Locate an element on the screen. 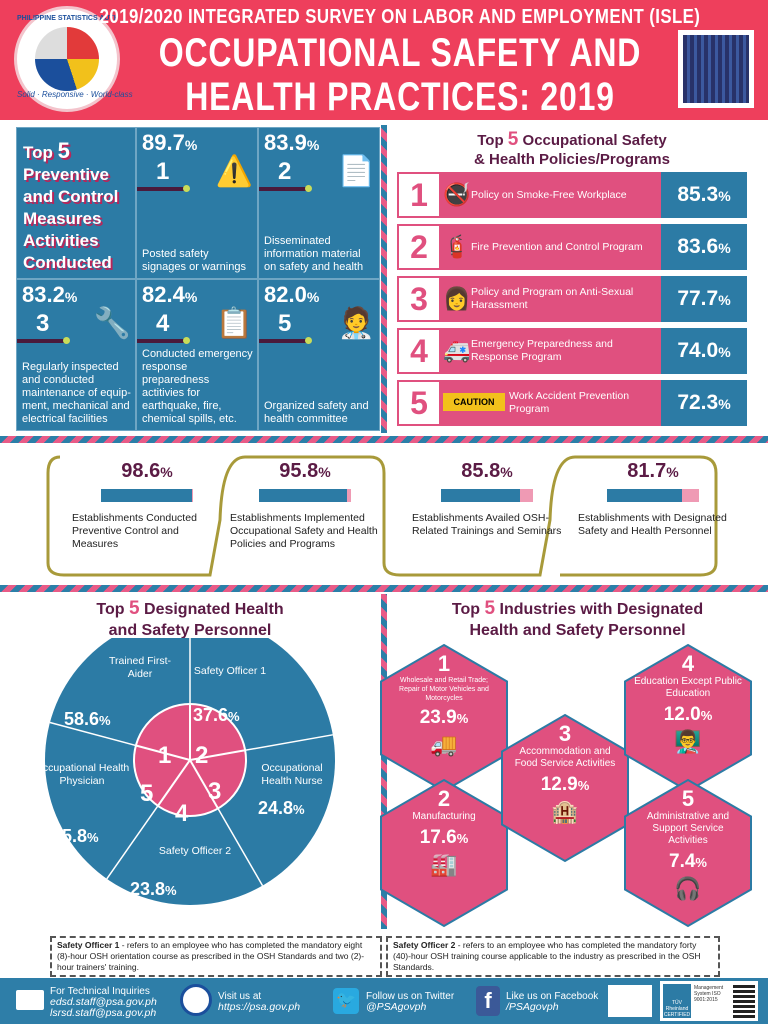 Image resolution: width=768 pixels, height=1024 pixels. pie-divider is located at coordinates (174, 783).